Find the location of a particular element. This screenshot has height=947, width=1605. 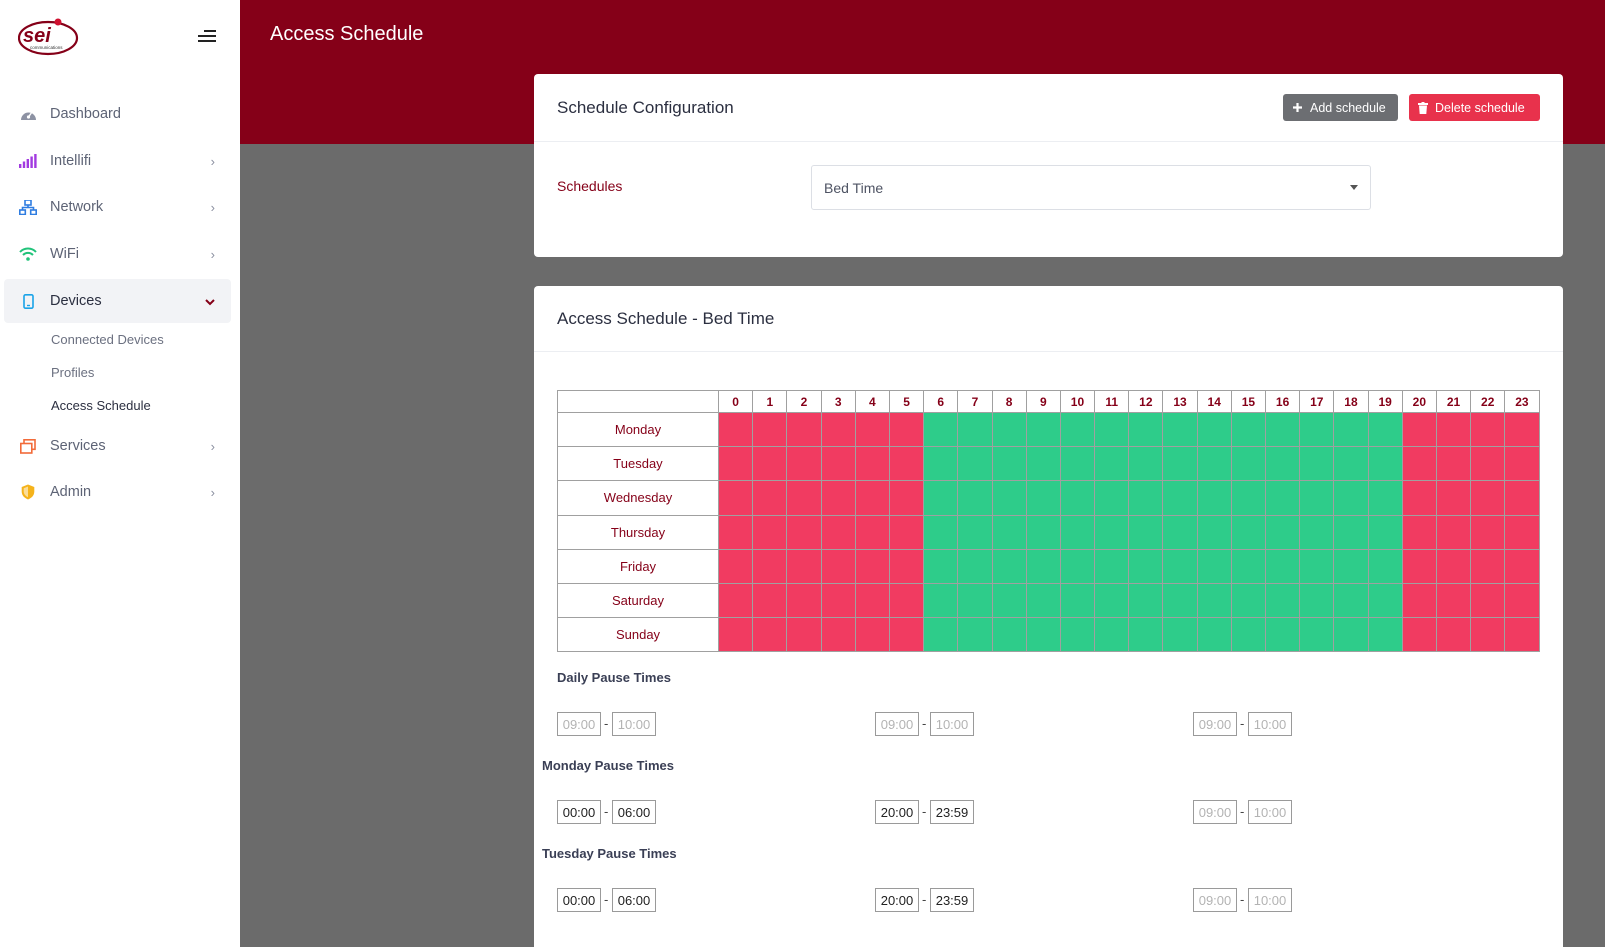

sidebar-item-network: Network › is located at coordinates (117, 207).